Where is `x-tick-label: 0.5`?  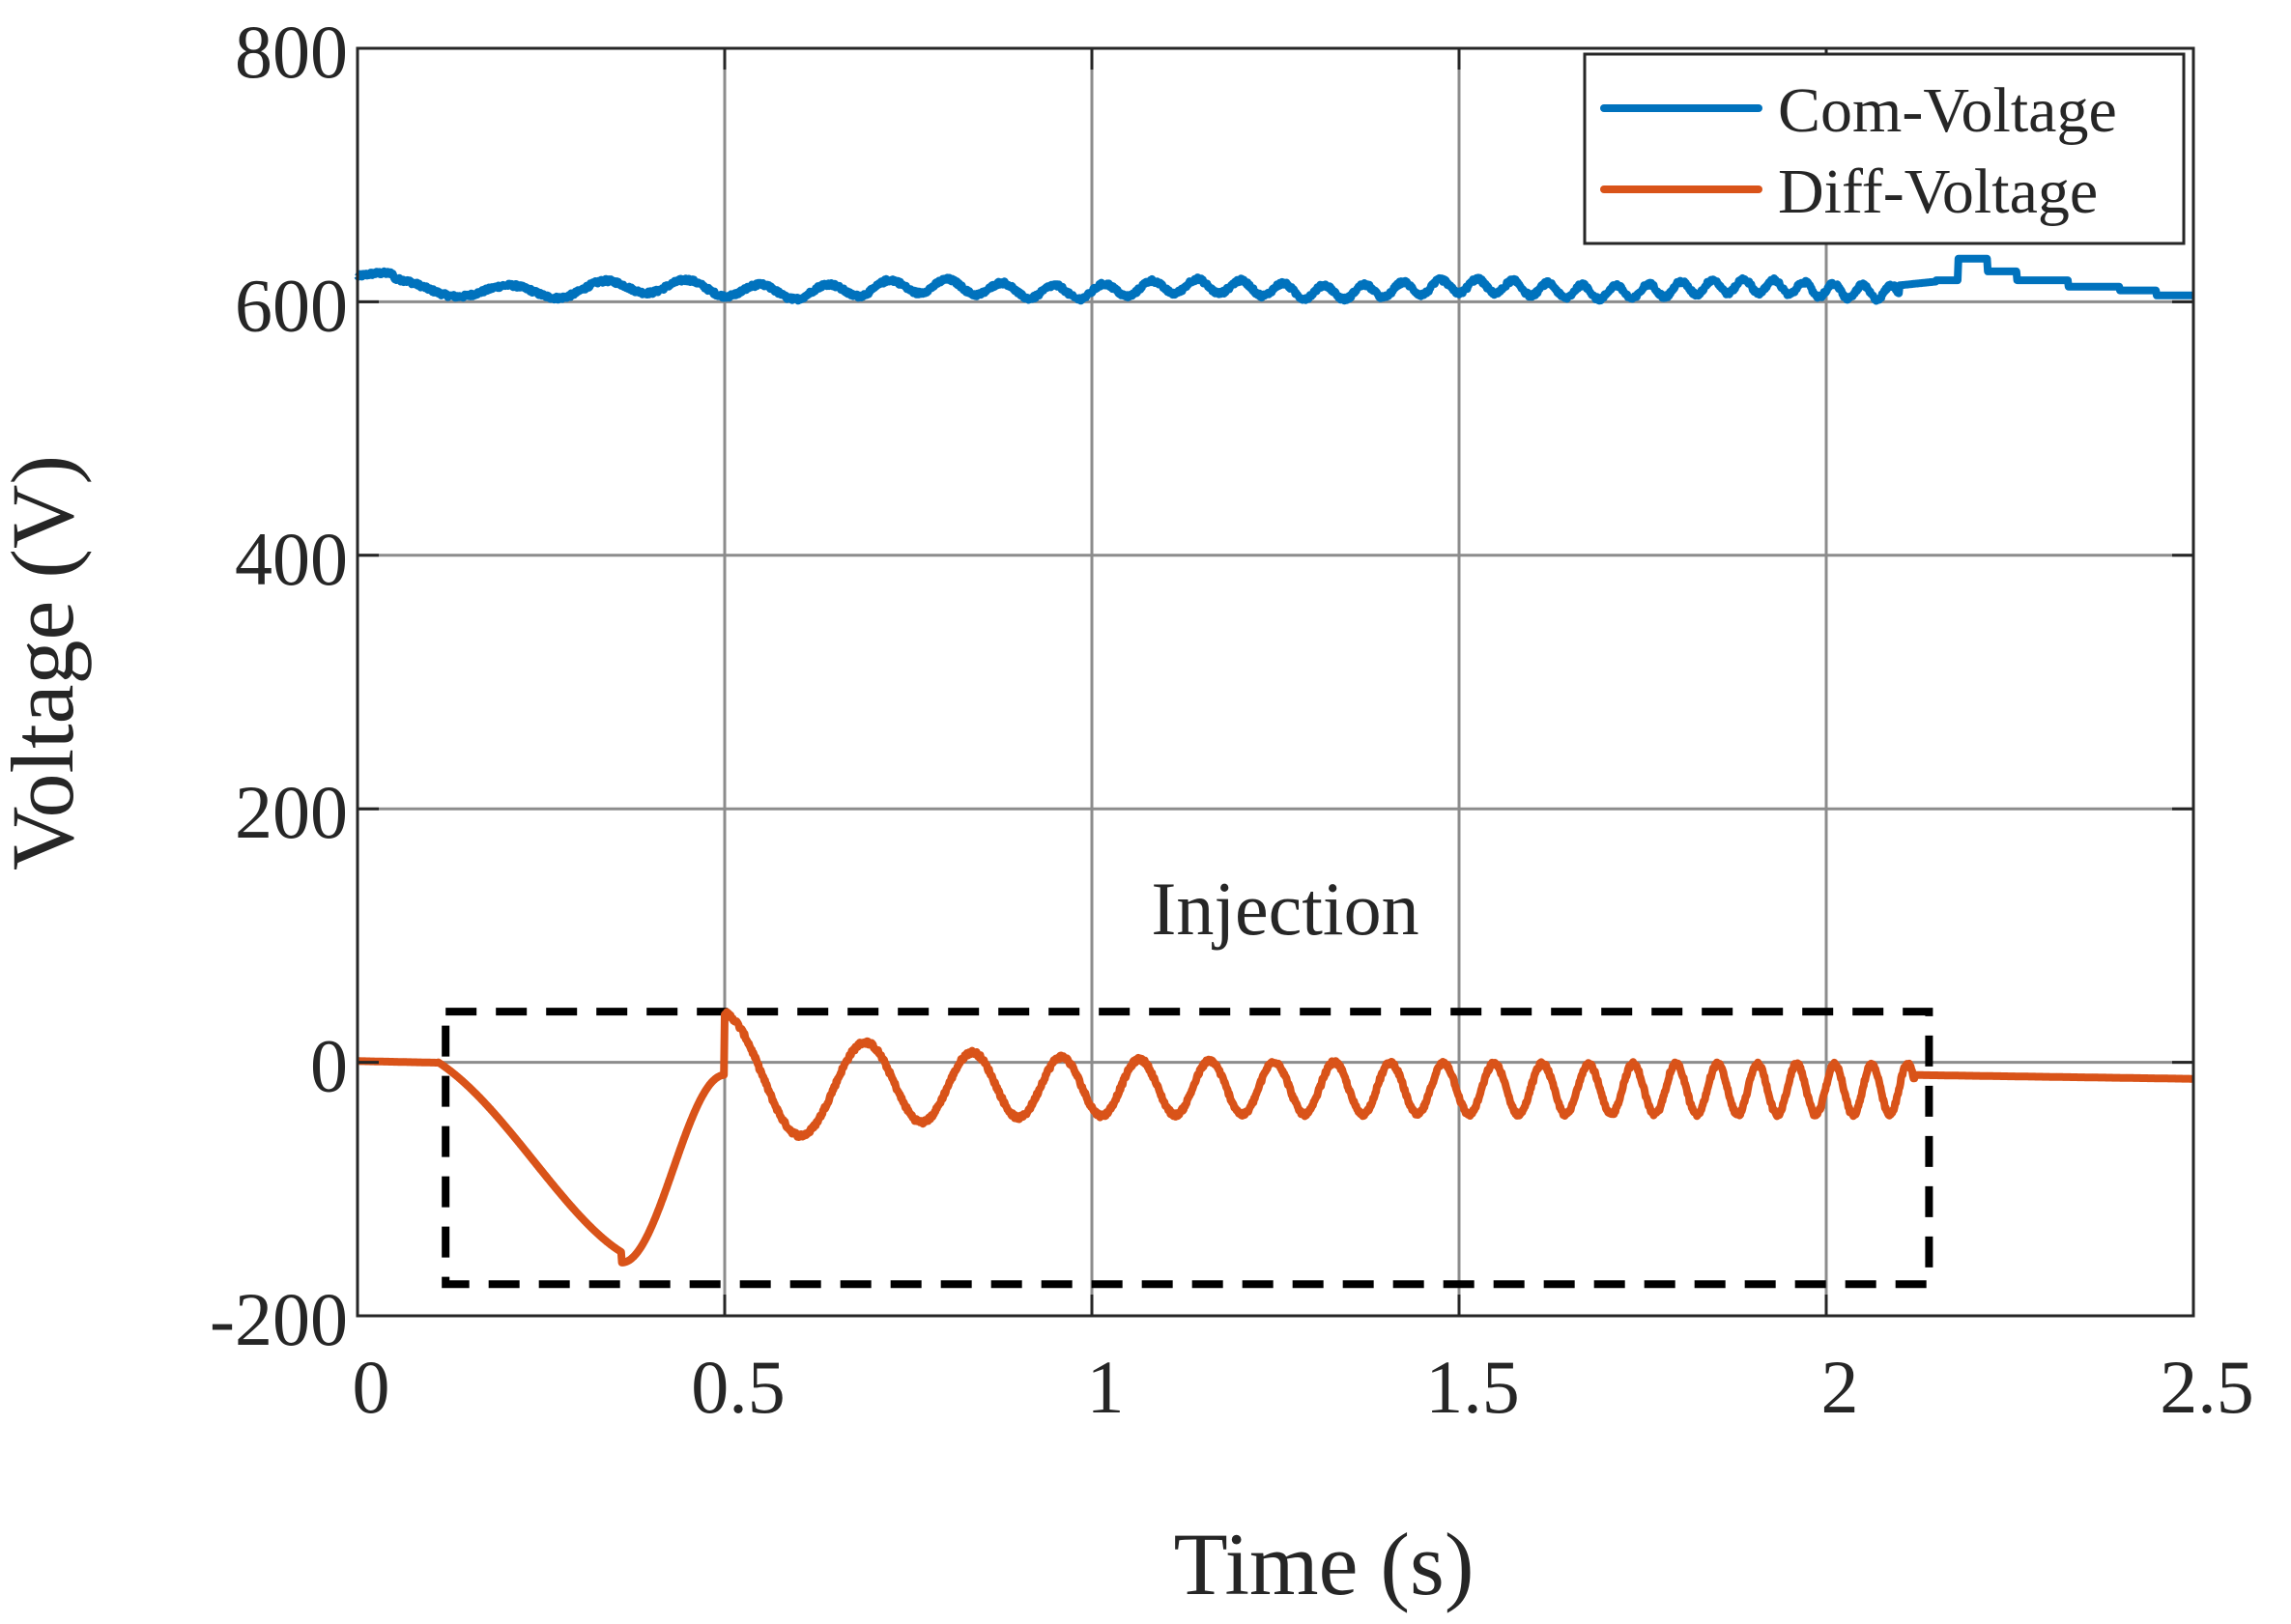
x-tick-label: 0.5 is located at coordinates (738, 1387).